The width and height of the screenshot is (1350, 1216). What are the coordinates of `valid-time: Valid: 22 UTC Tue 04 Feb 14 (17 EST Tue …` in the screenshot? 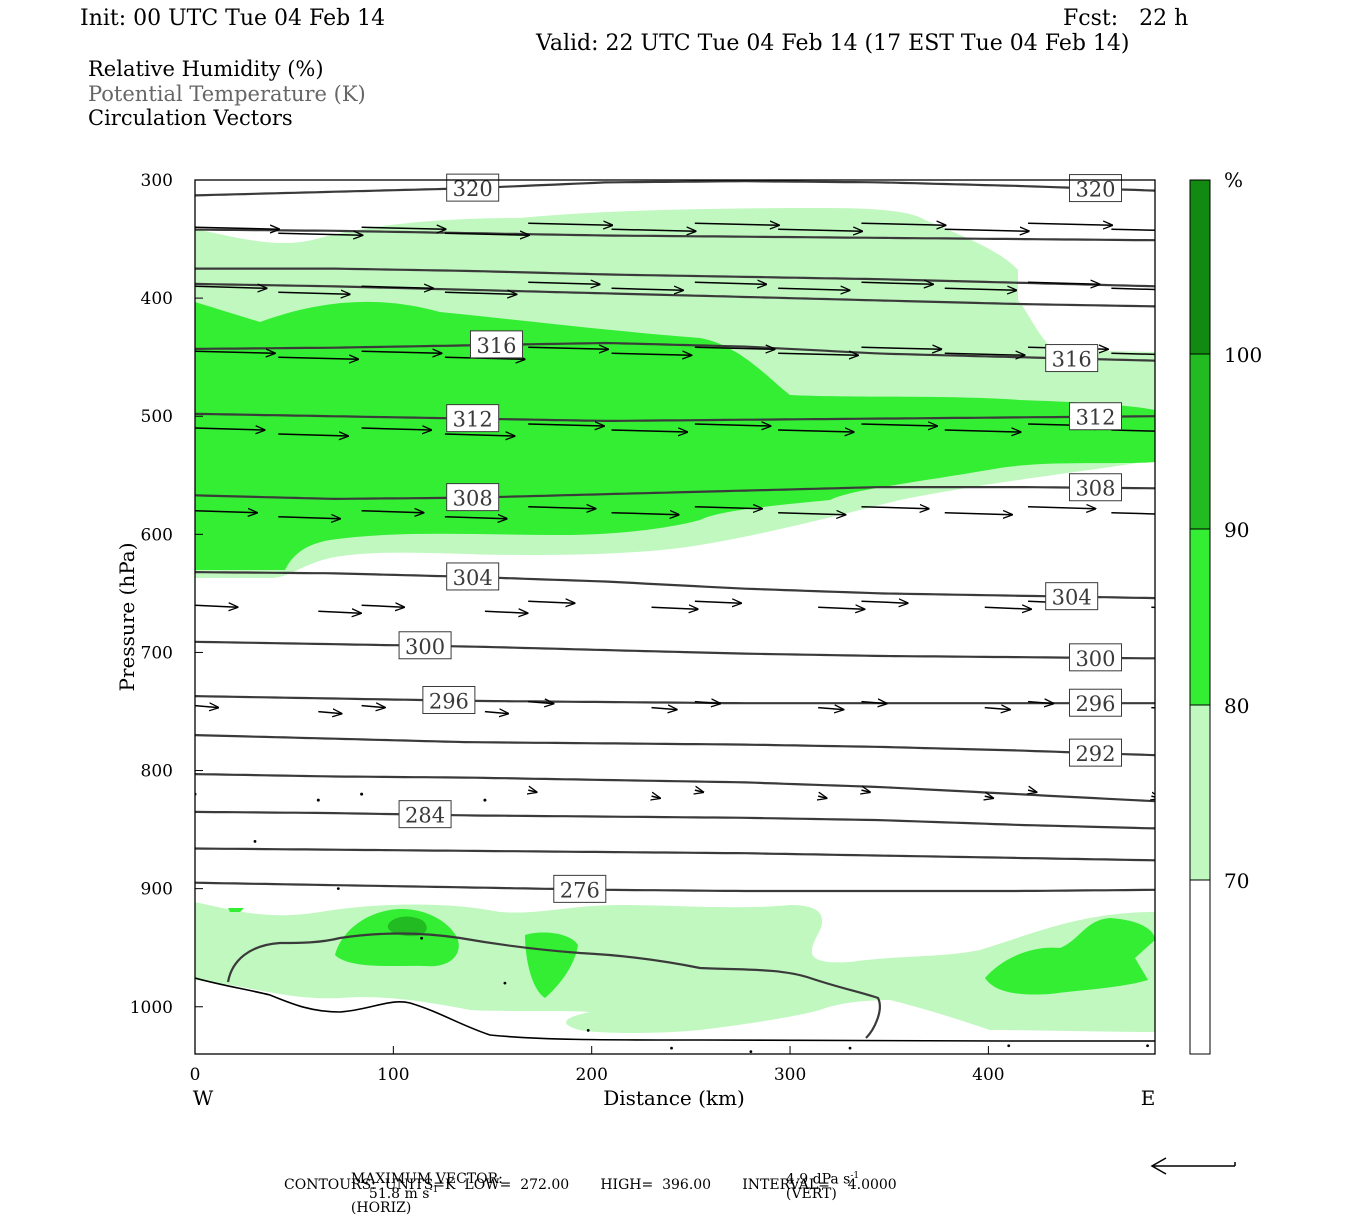 It's located at (833, 43).